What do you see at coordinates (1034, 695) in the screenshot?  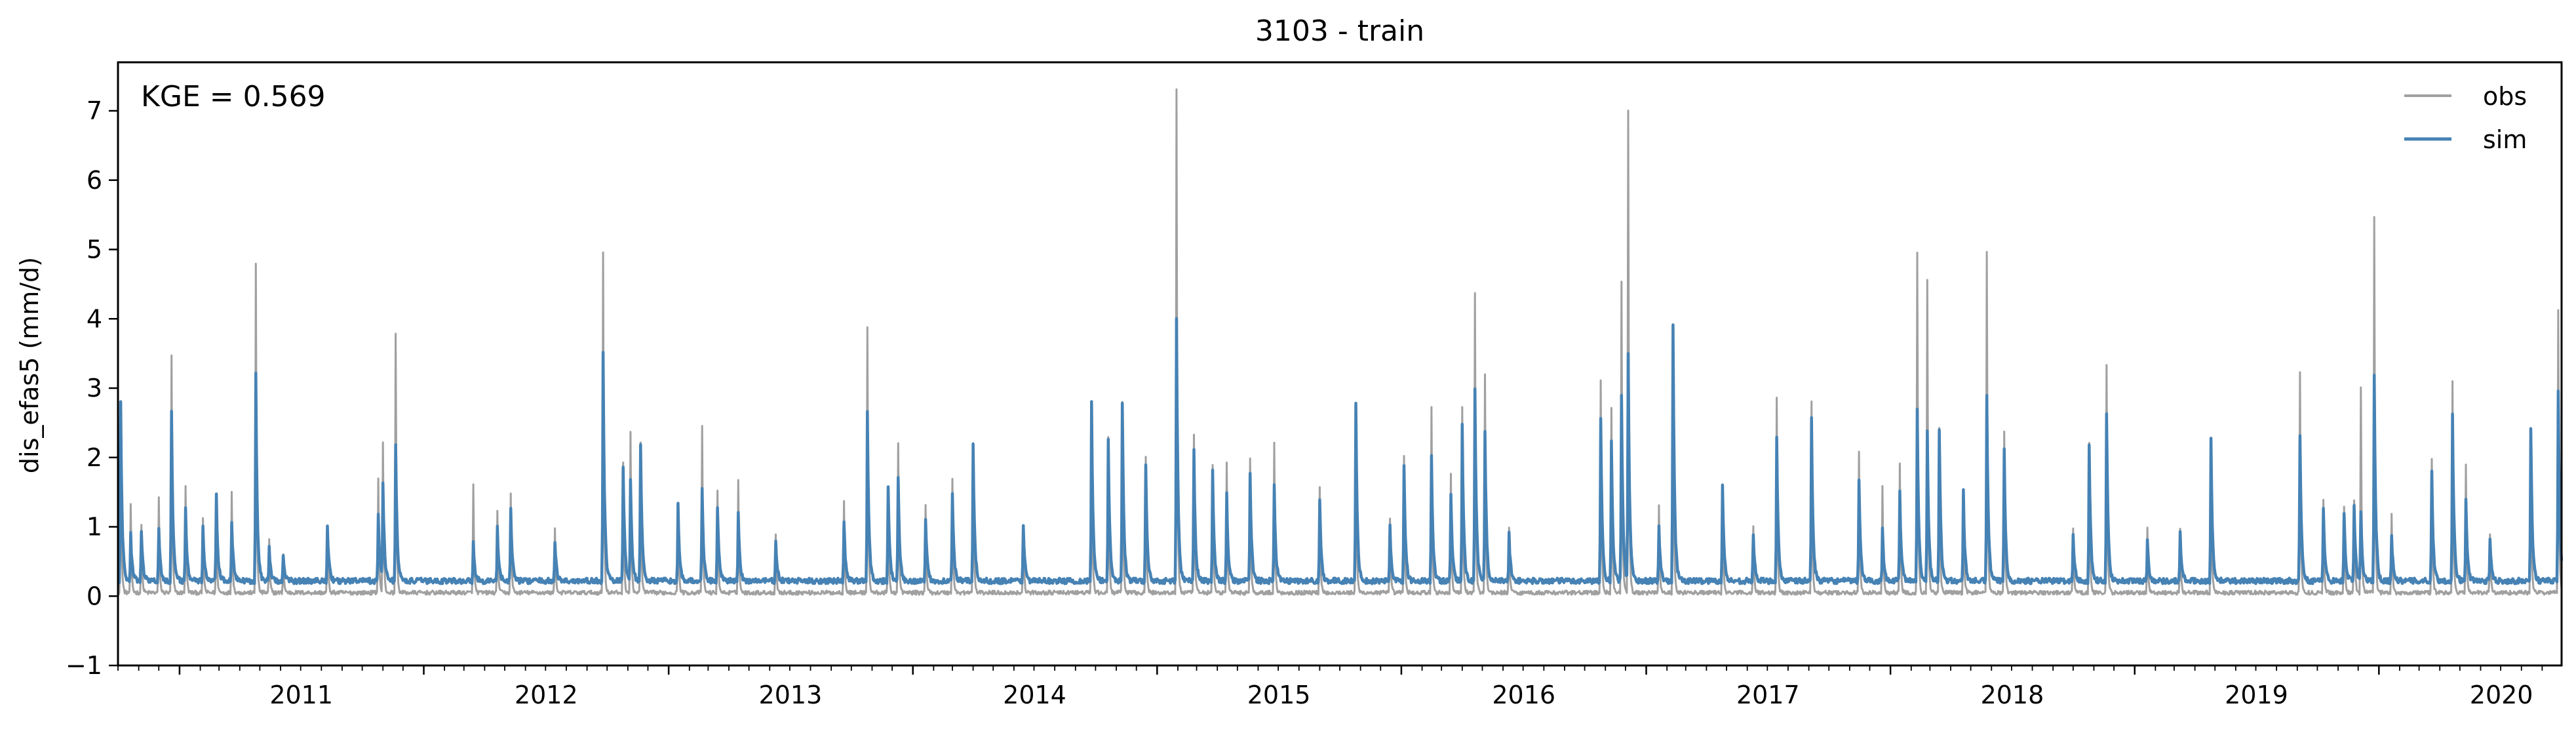 I see `x-tick-label: 2014` at bounding box center [1034, 695].